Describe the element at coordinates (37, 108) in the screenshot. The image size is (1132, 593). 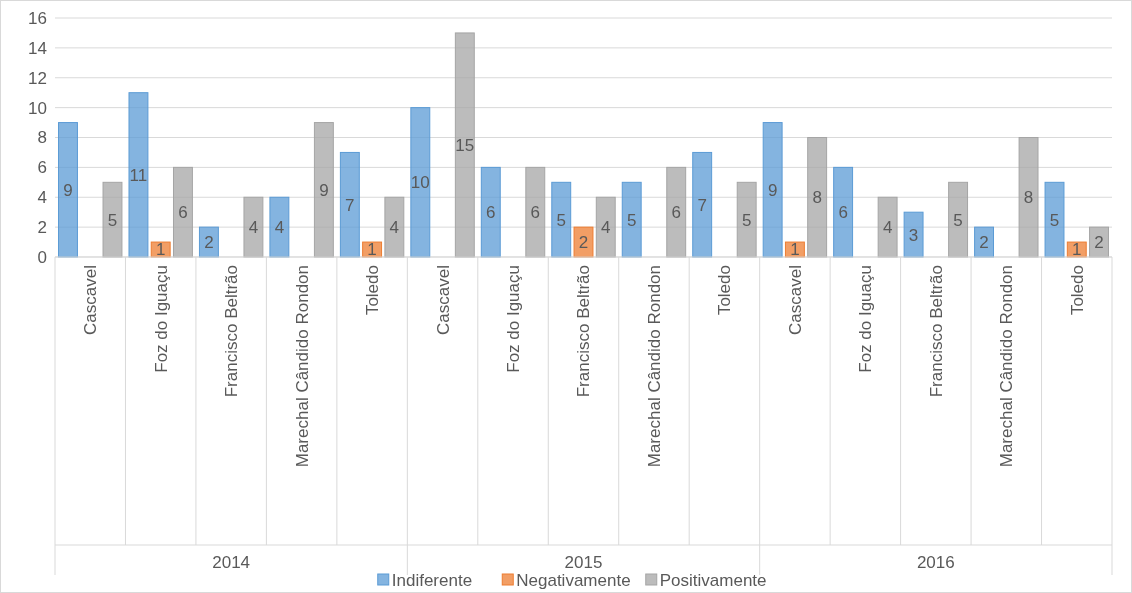
I see `y-tick-label: 10` at that location.